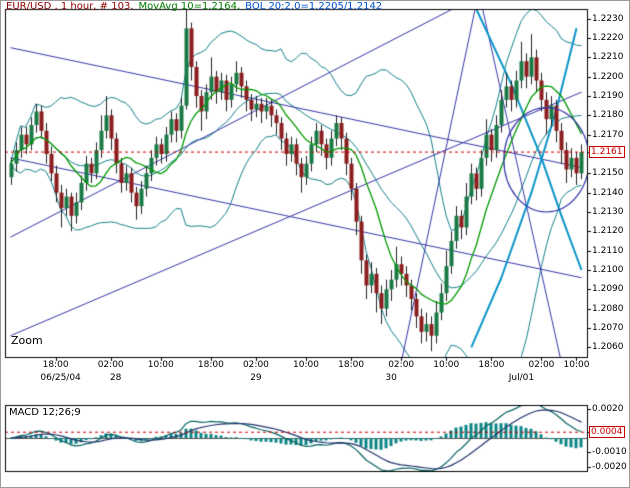 Image resolution: width=630 pixels, height=488 pixels. Describe the element at coordinates (27, 340) in the screenshot. I see `zoom-button: Zoom` at that location.